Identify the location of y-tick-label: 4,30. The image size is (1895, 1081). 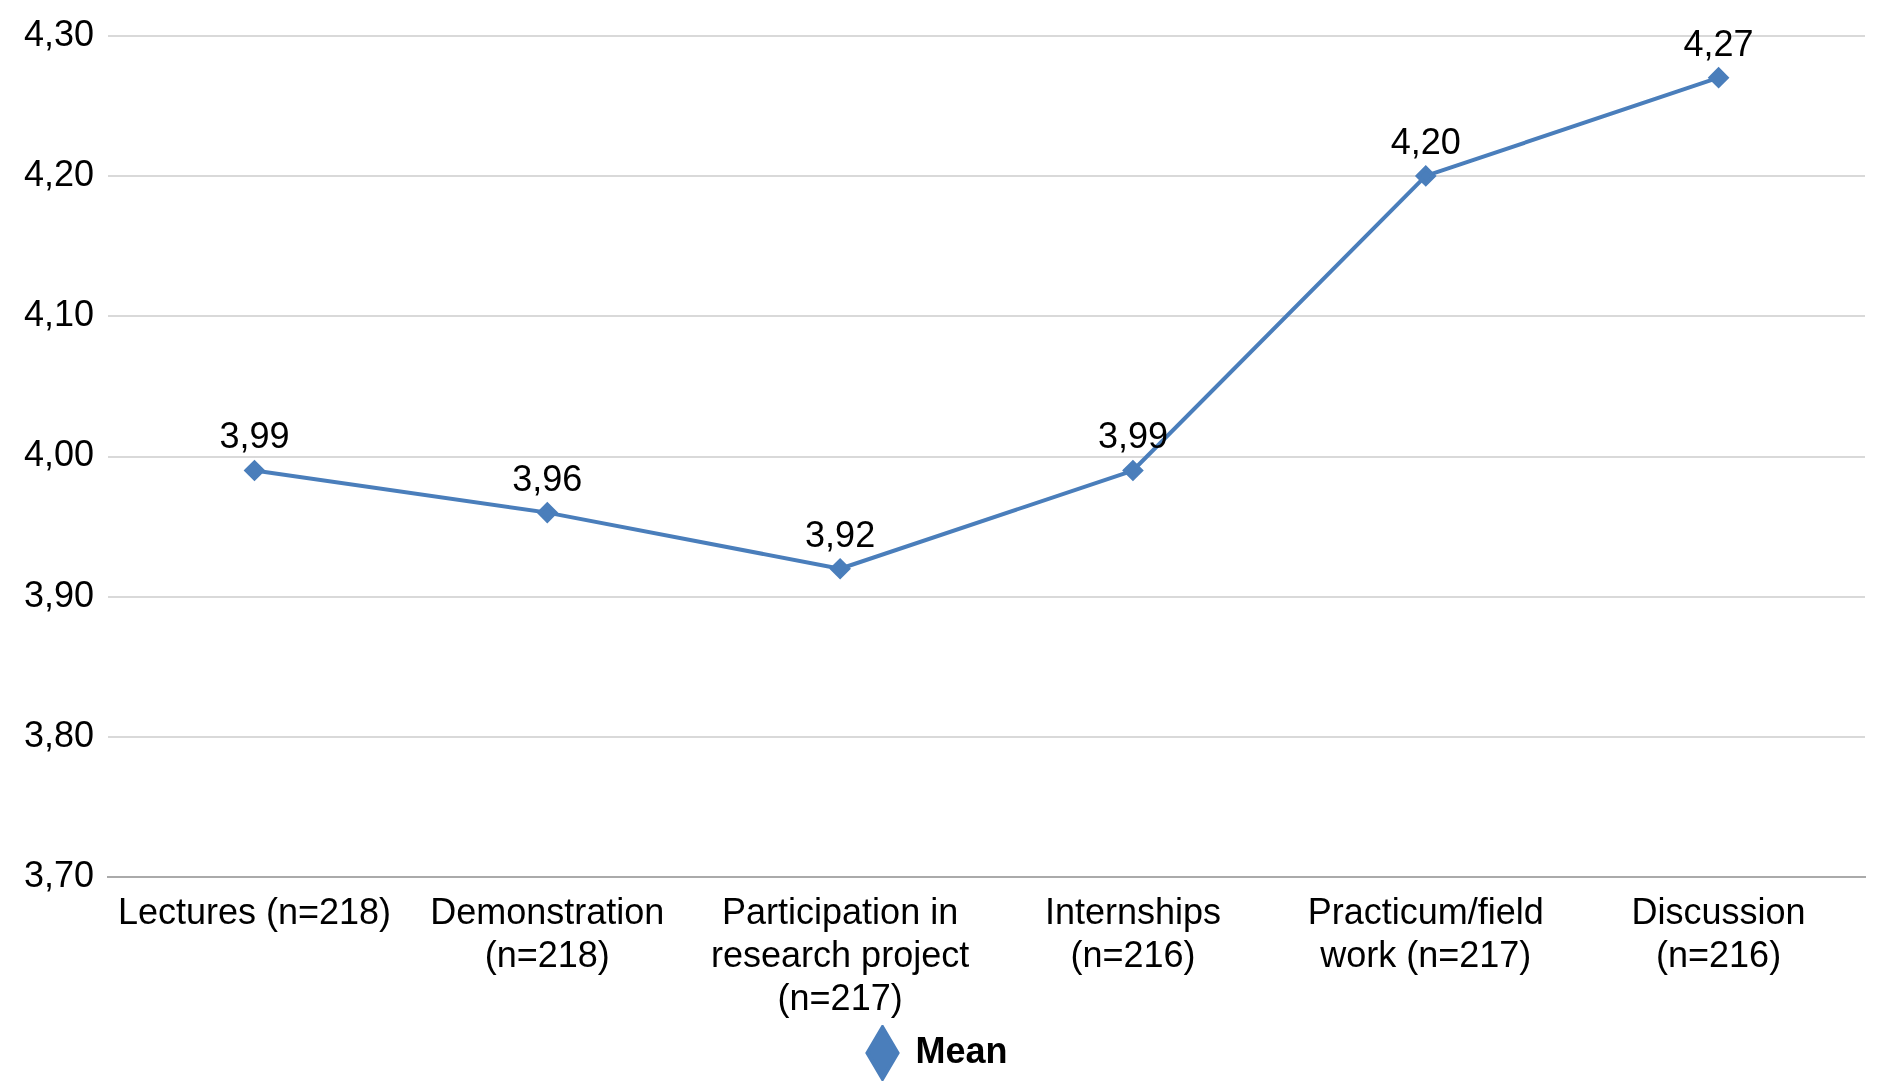
(59, 33).